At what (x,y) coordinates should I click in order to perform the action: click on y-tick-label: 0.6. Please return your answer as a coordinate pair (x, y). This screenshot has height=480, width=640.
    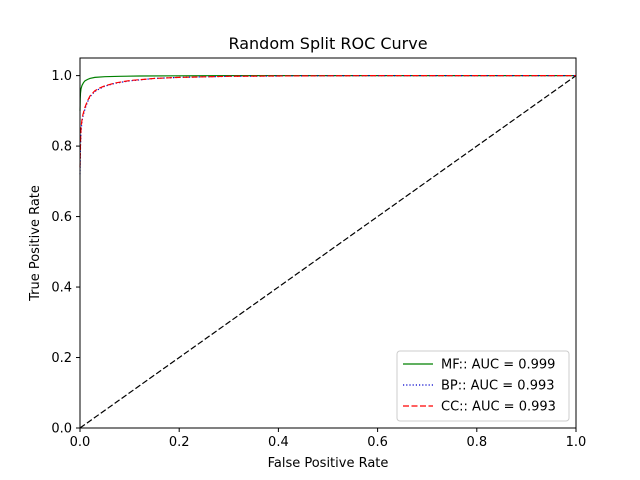
    Looking at the image, I should click on (61, 217).